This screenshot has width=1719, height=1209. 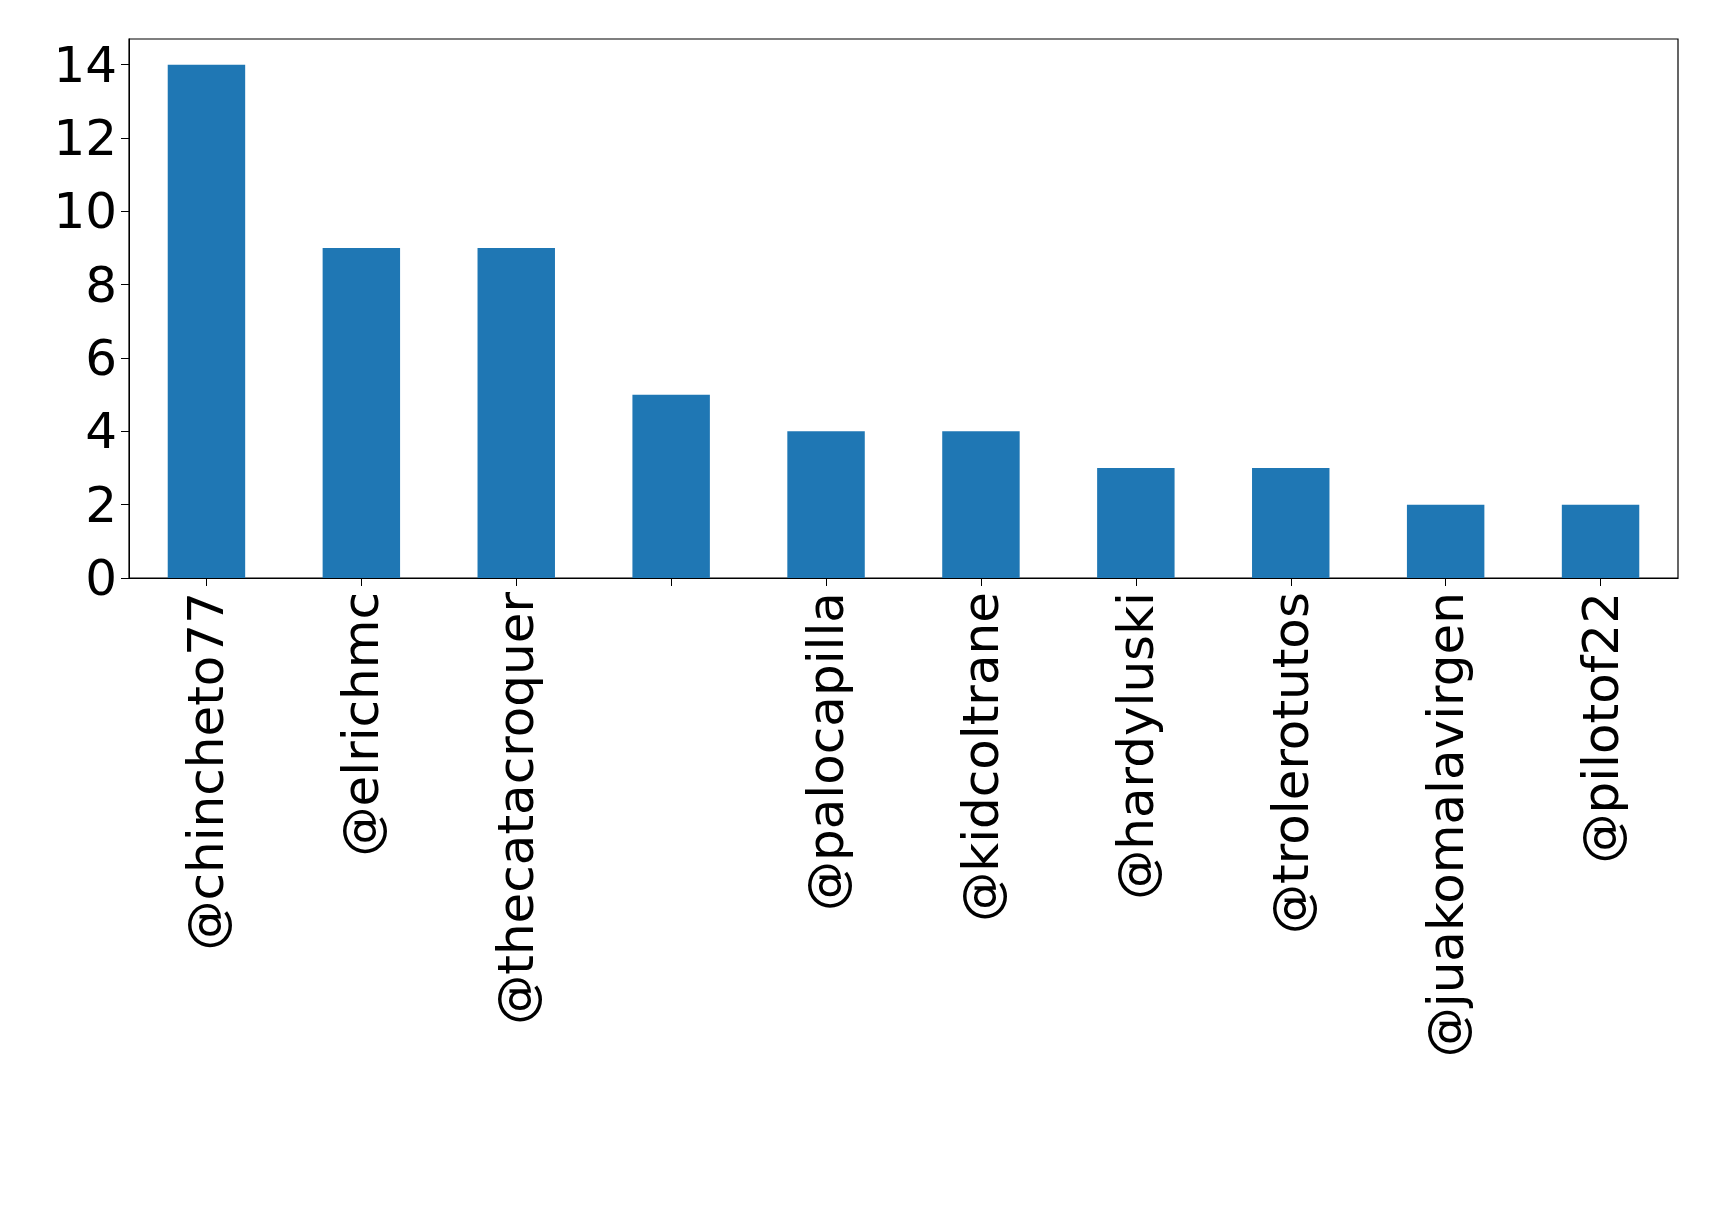 I want to click on y-tick-label: 2, so click(x=101, y=504).